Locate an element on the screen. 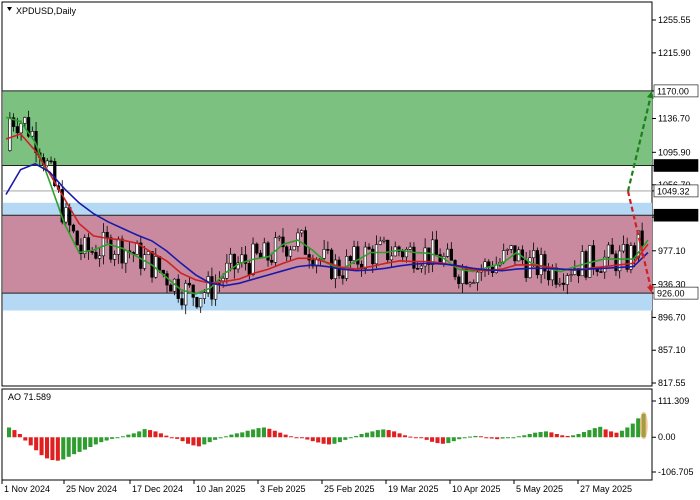 This screenshot has width=700, height=500. price-tick-label: 1215.90 is located at coordinates (674, 53).